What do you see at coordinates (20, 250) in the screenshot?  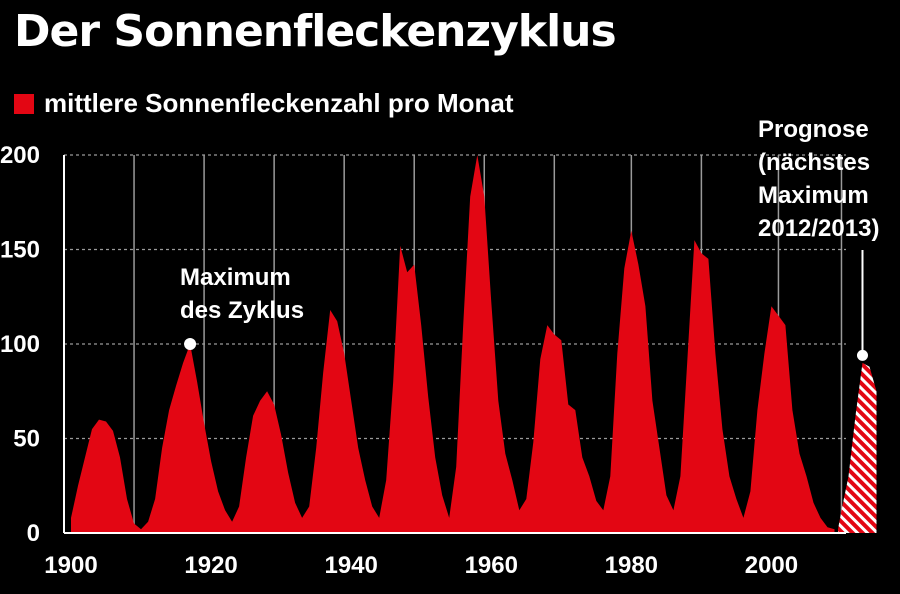 I see `y-tick-label-150: 150` at bounding box center [20, 250].